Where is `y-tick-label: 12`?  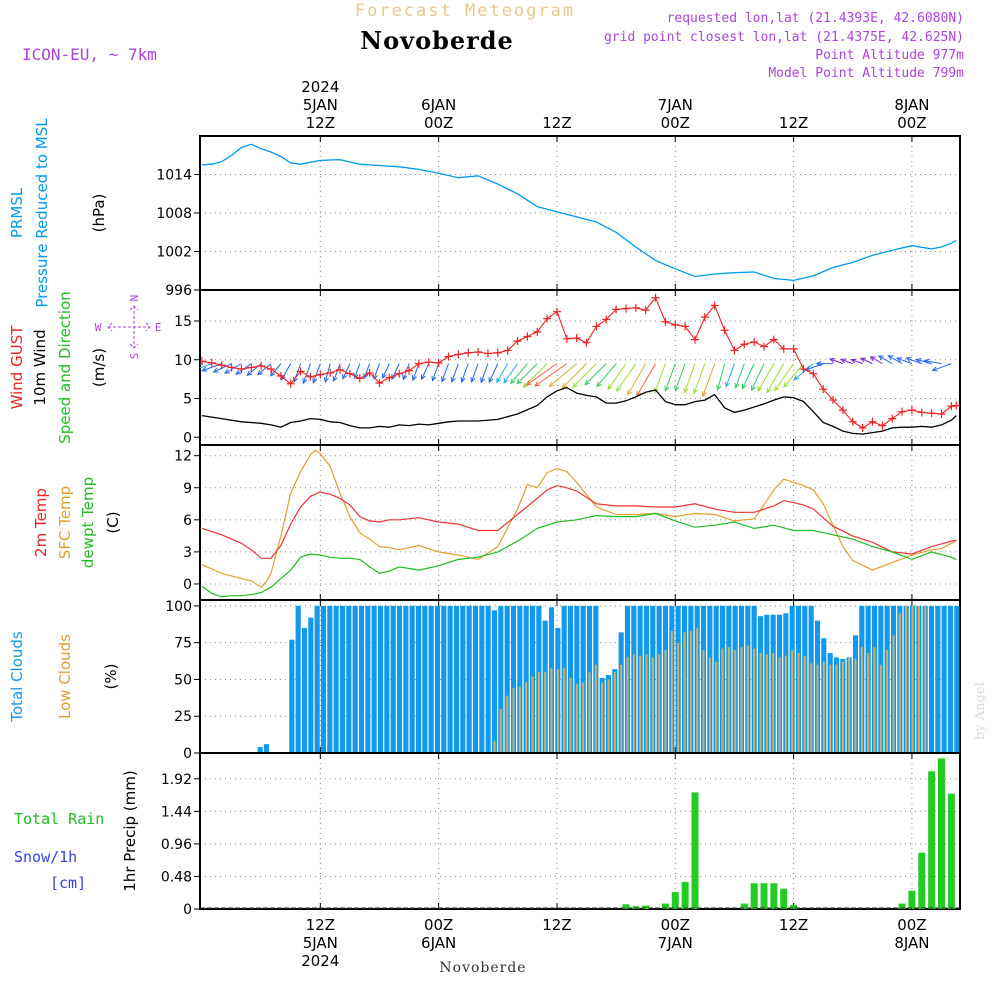 y-tick-label: 12 is located at coordinates (183, 457).